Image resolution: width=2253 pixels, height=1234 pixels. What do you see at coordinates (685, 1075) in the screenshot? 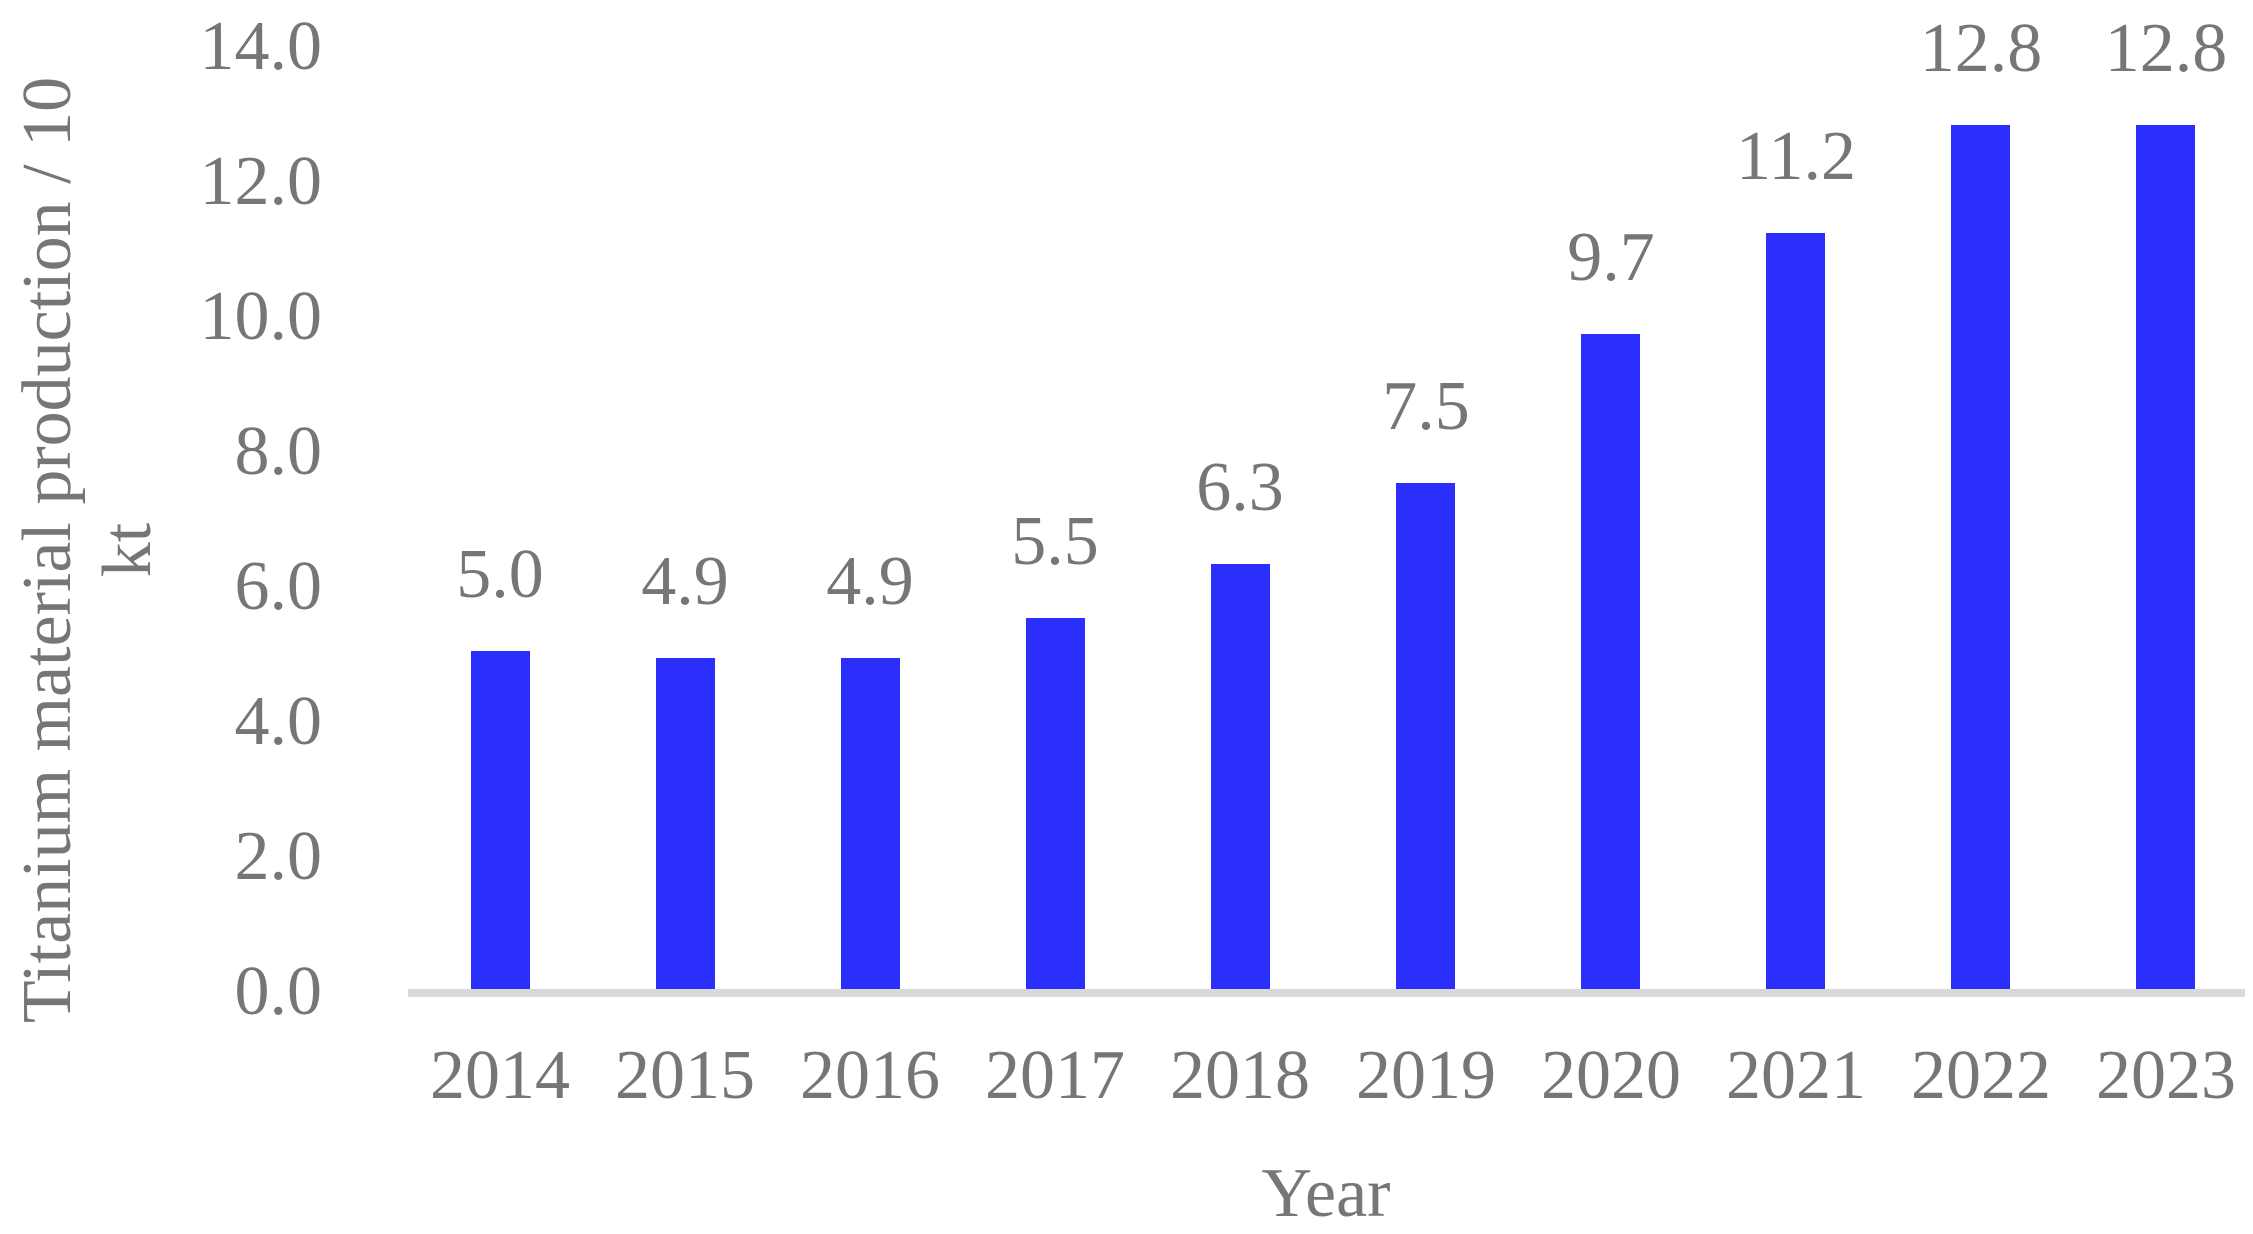
I see `x-axis-tick-label: 2015` at bounding box center [685, 1075].